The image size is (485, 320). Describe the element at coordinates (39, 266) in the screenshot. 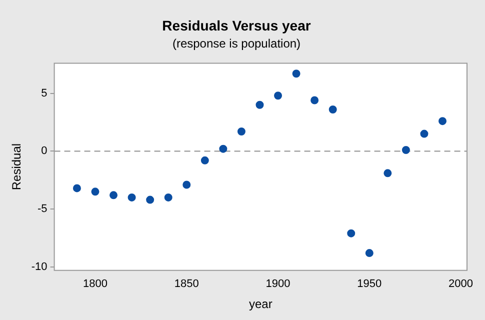

I see `y-tick-label: -10` at that location.